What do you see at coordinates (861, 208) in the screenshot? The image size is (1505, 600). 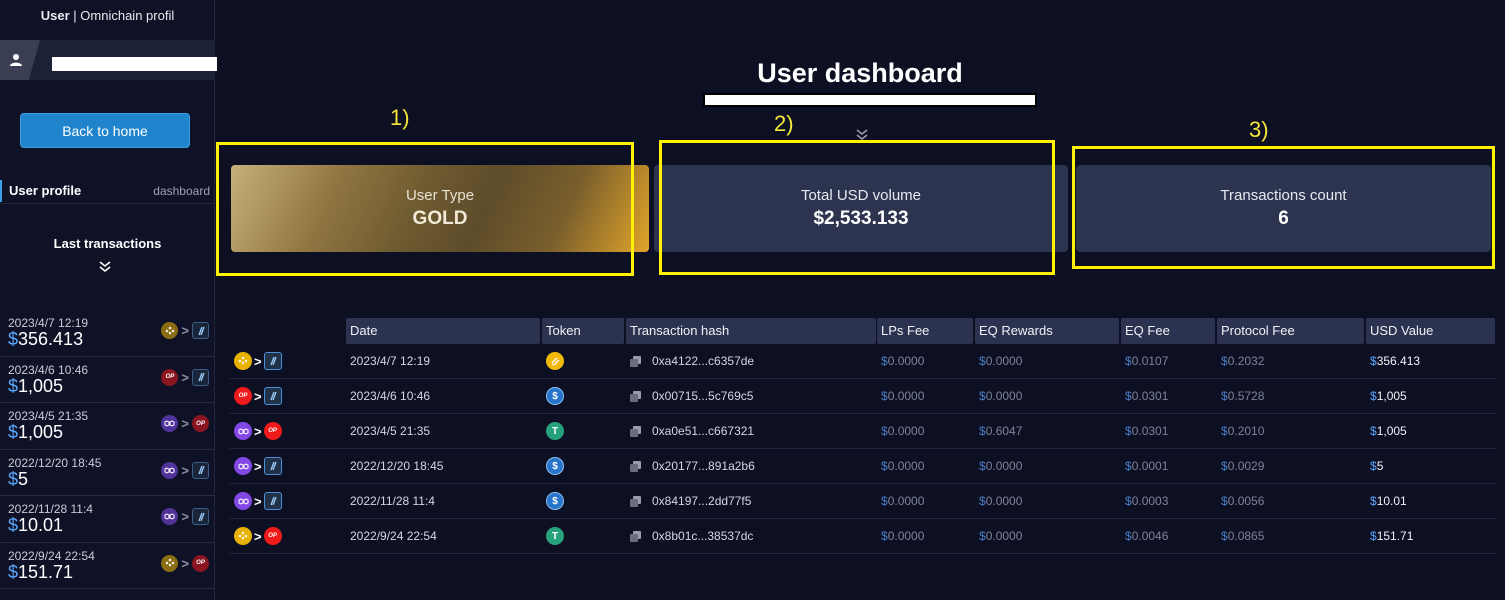 I see `total-volume-card: Total USD volume $2,533.133` at bounding box center [861, 208].